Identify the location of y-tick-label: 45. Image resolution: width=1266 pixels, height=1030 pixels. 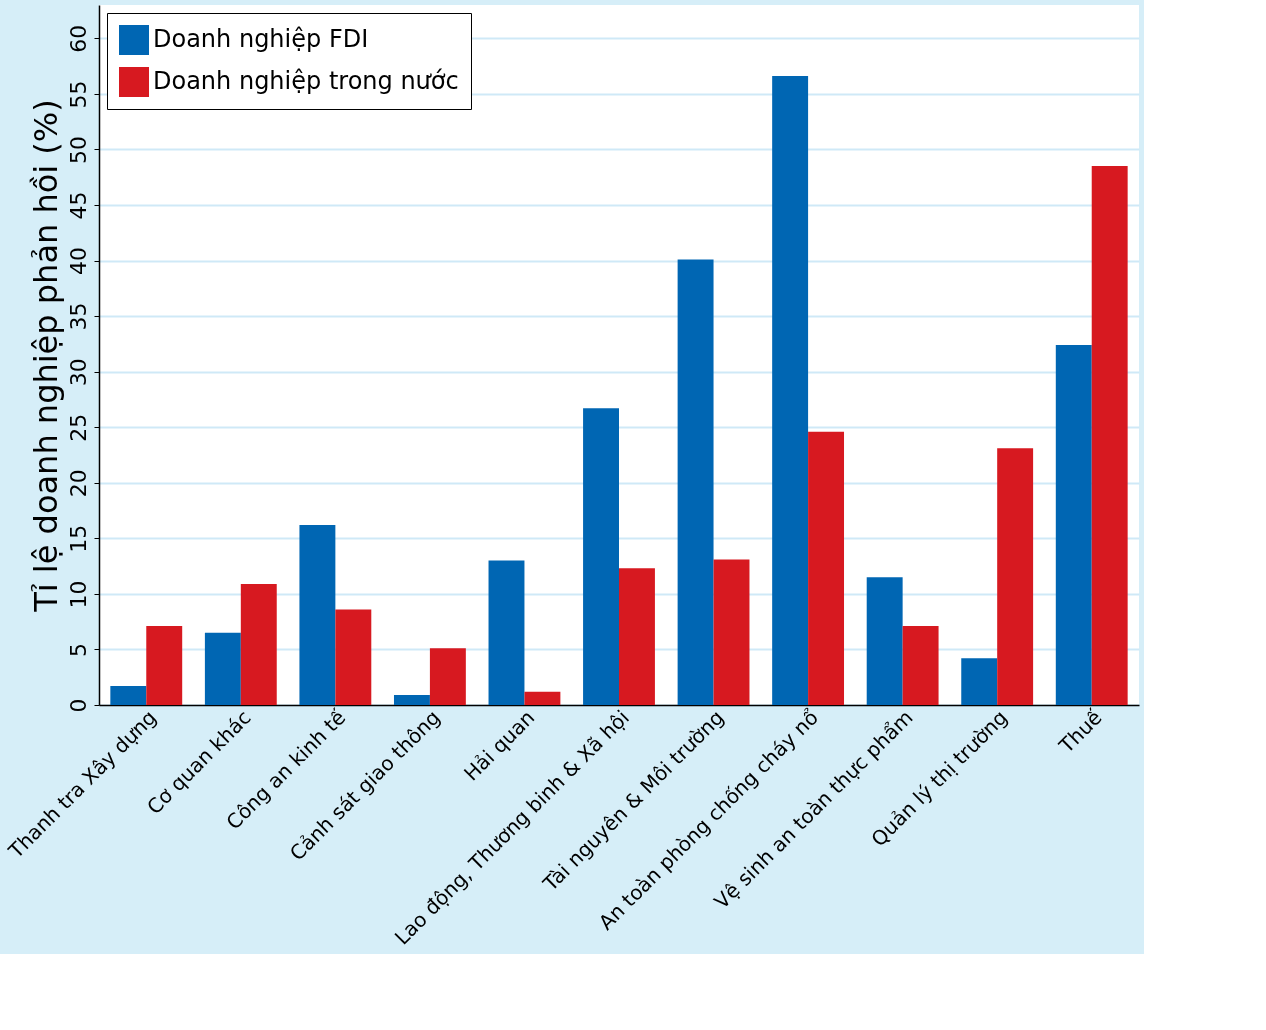
(78, 205).